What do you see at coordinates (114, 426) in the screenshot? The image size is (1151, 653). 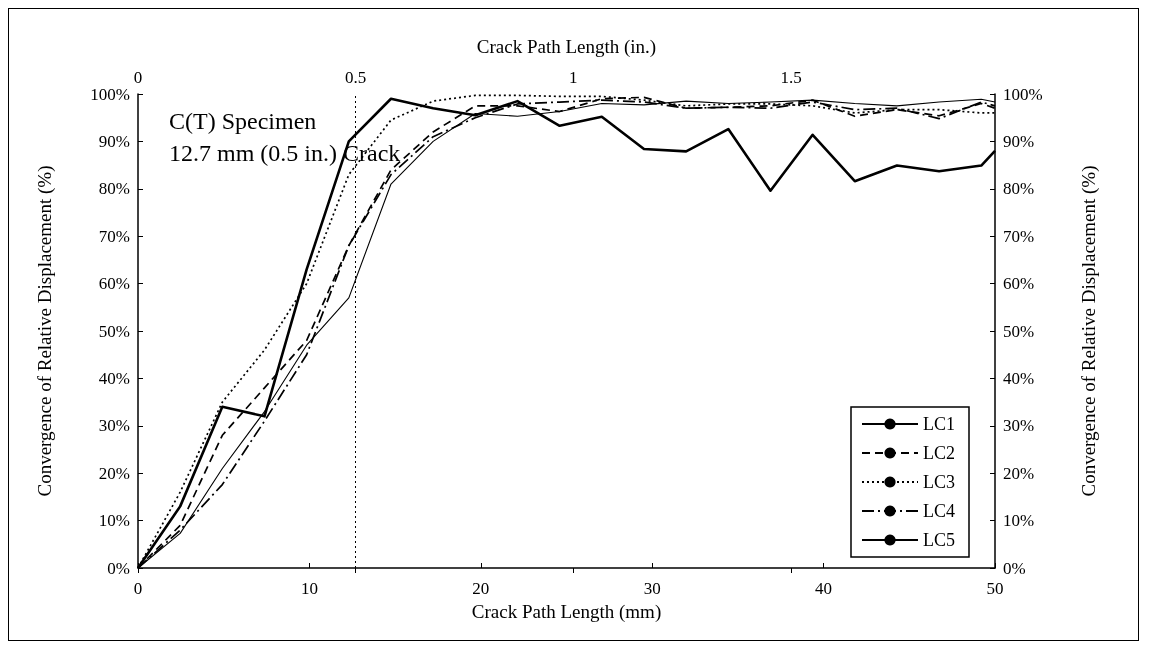 I see `y-tick-label: 30%` at bounding box center [114, 426].